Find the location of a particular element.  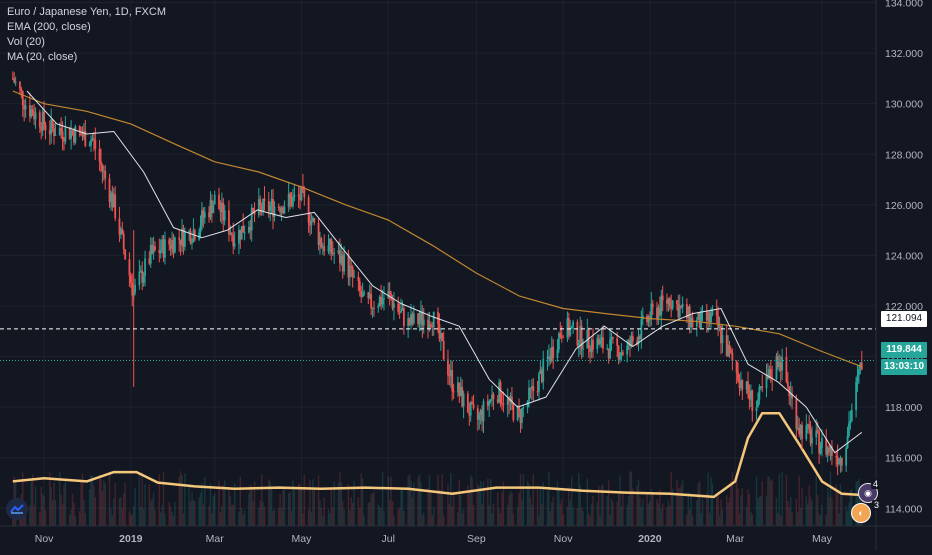

price-lines is located at coordinates (438, 345).